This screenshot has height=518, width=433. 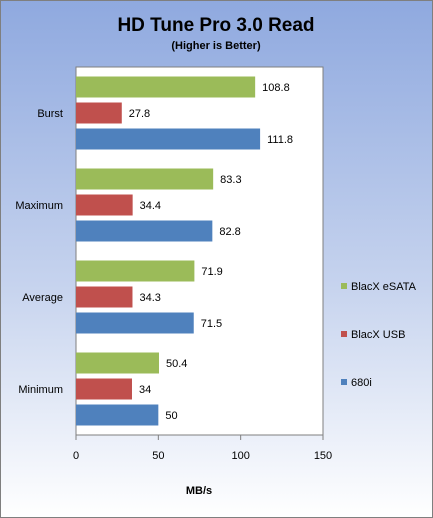 I want to click on x-axis-title: MB/s, so click(x=199, y=491).